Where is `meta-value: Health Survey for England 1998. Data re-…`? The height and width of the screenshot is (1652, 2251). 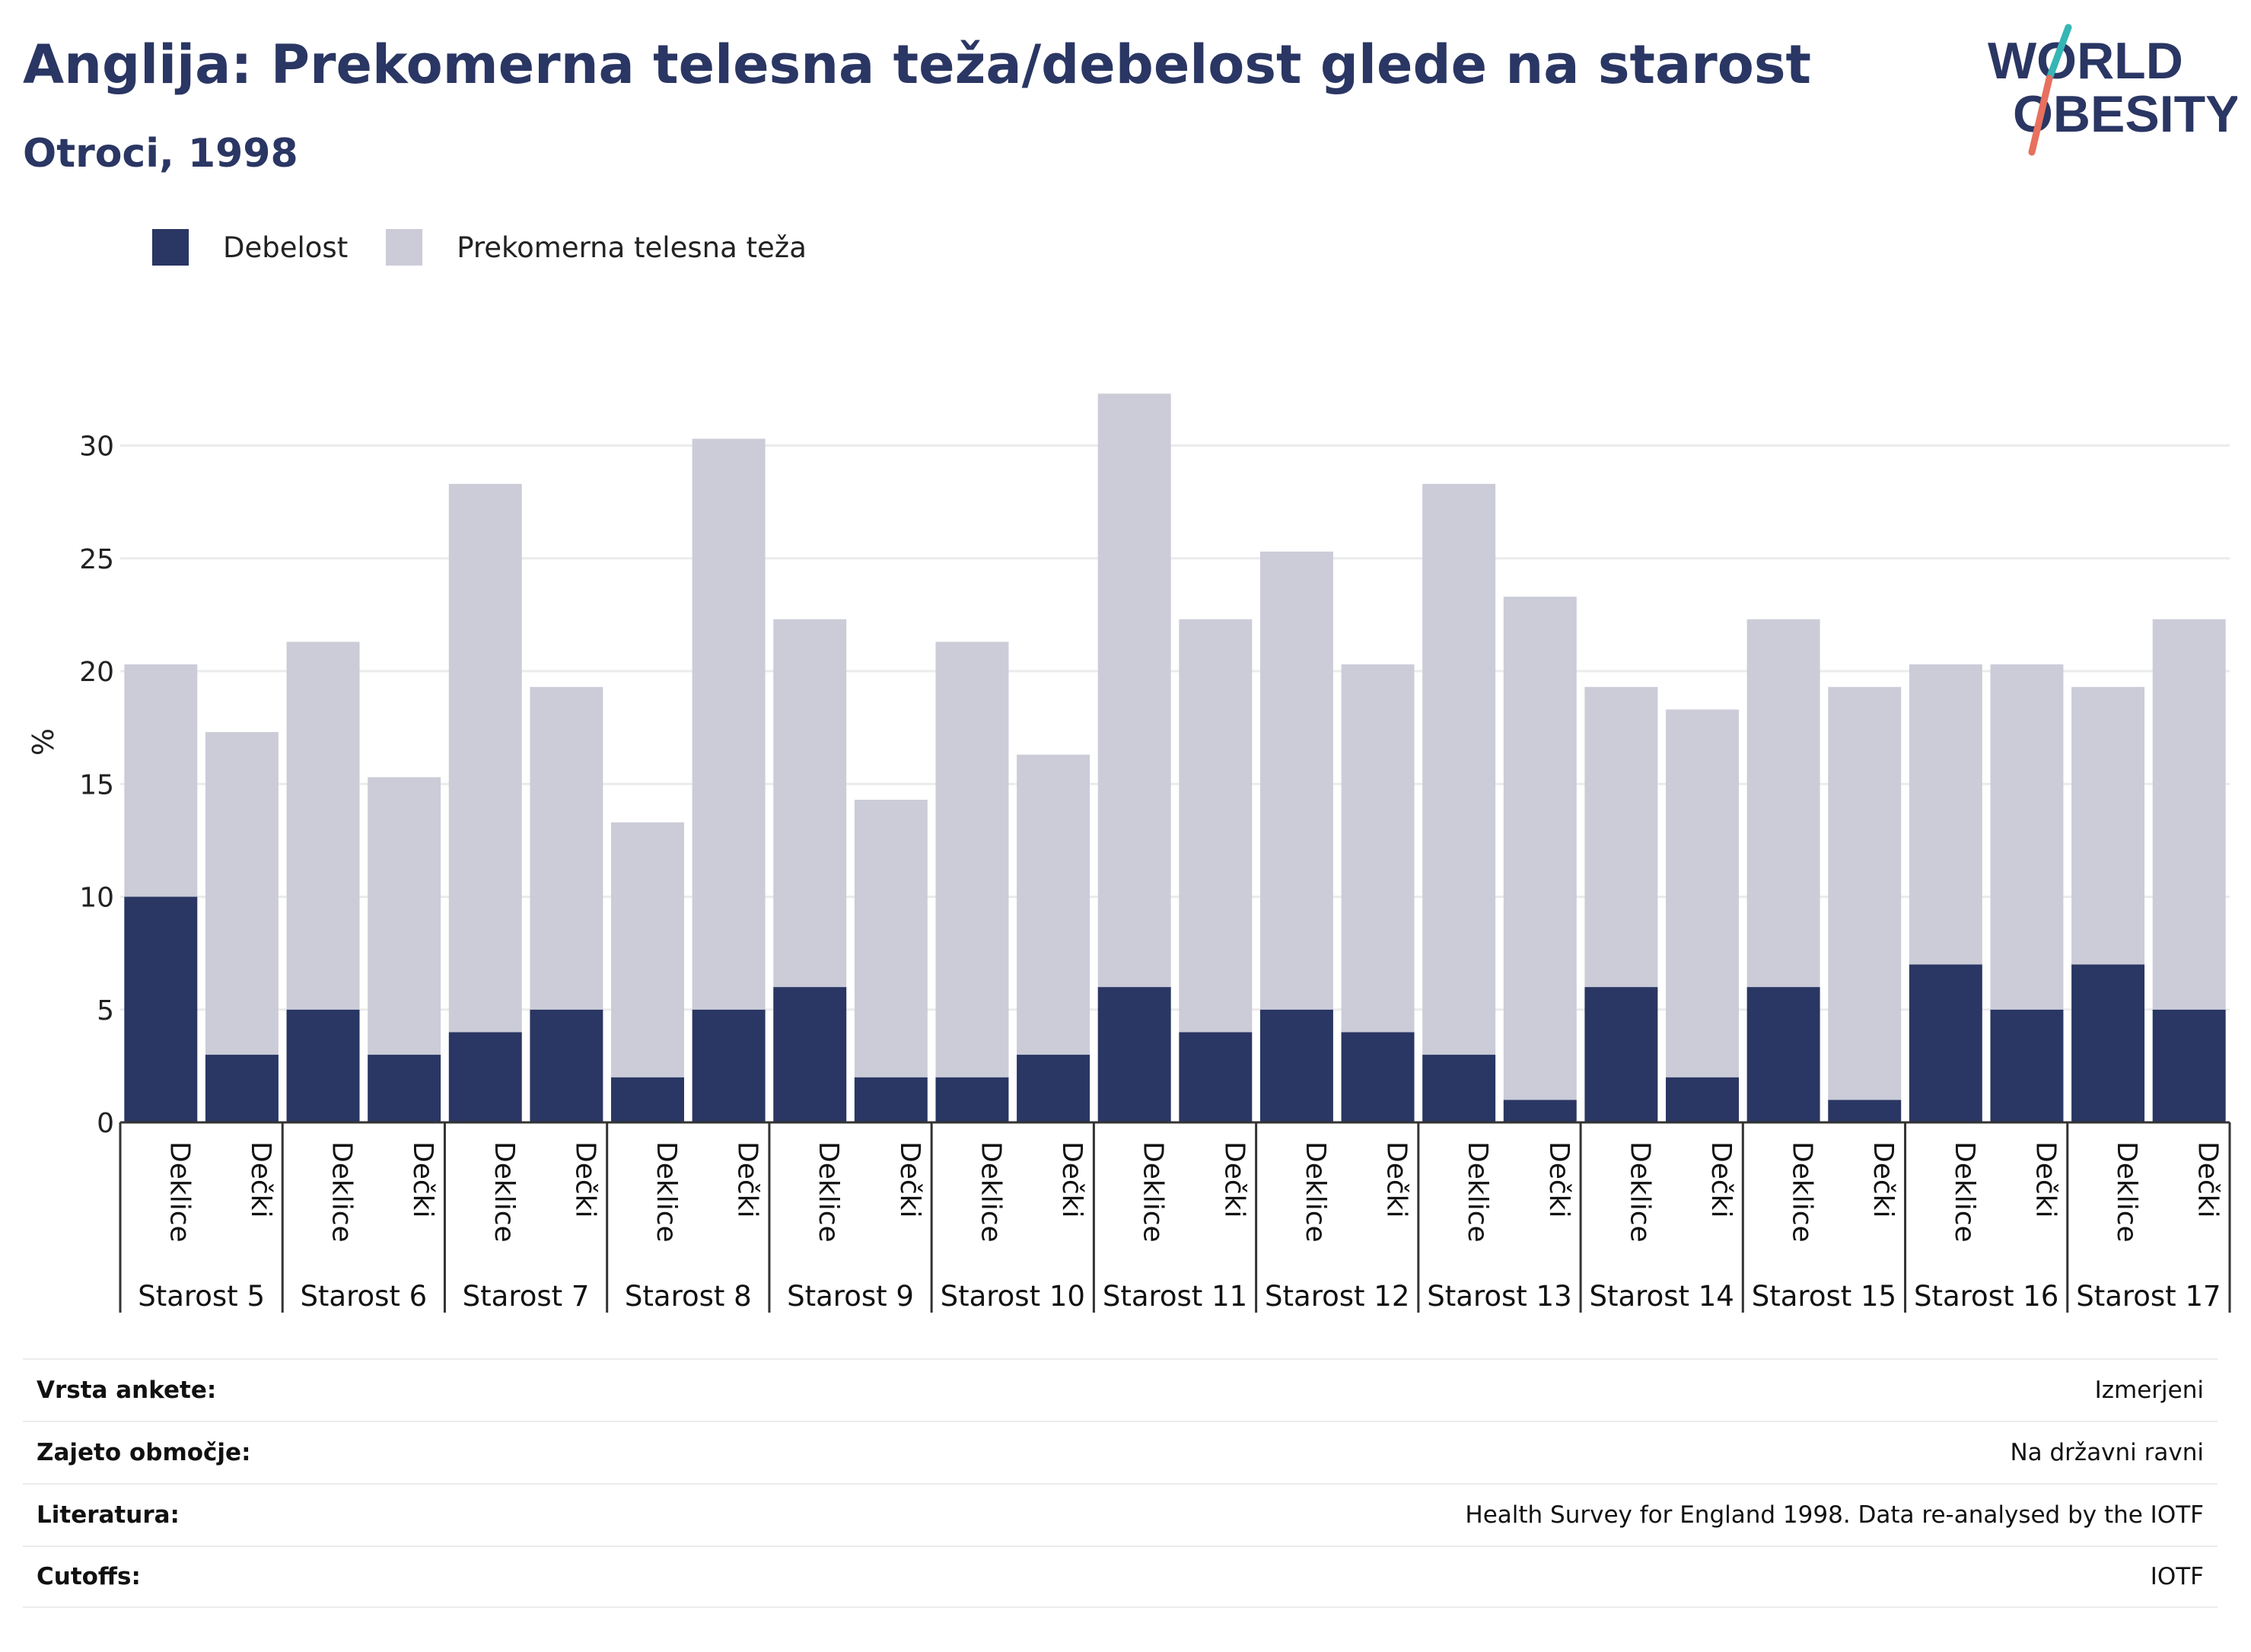 meta-value: Health Survey for England 1998. Data re-… is located at coordinates (1834, 1515).